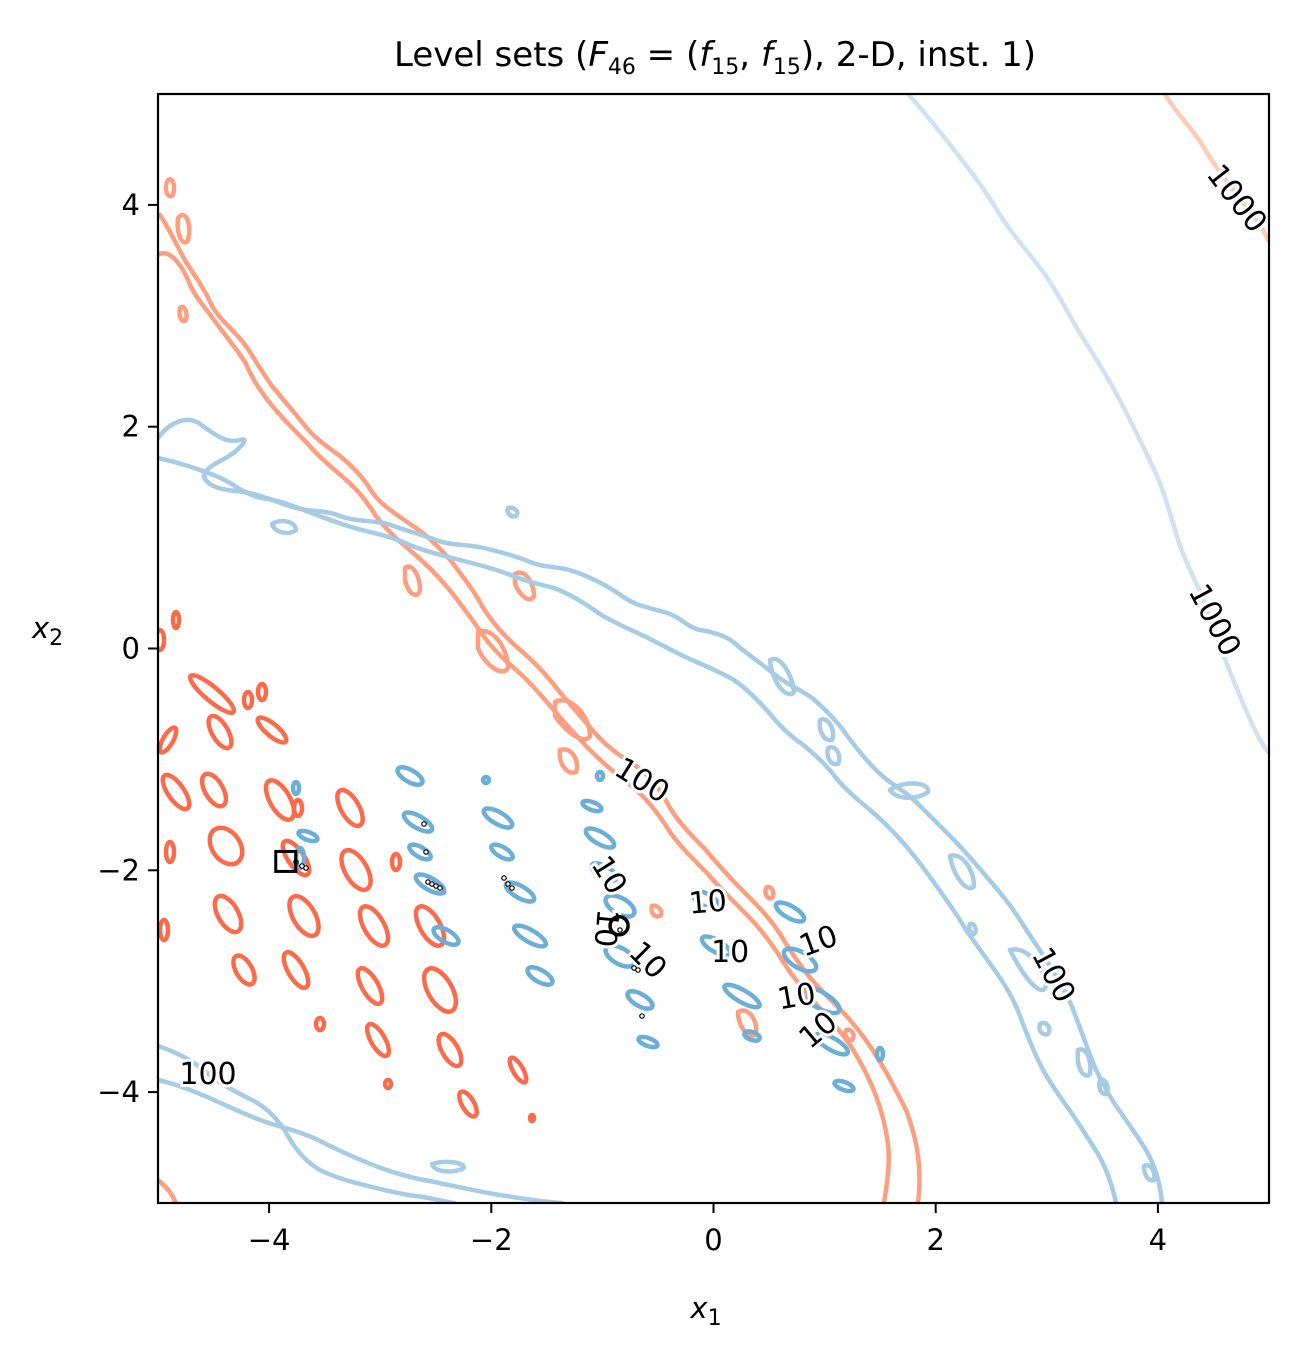 The image size is (1301, 1359). What do you see at coordinates (619, 926) in the screenshot?
I see `optimum-obj2-circle-marker` at bounding box center [619, 926].